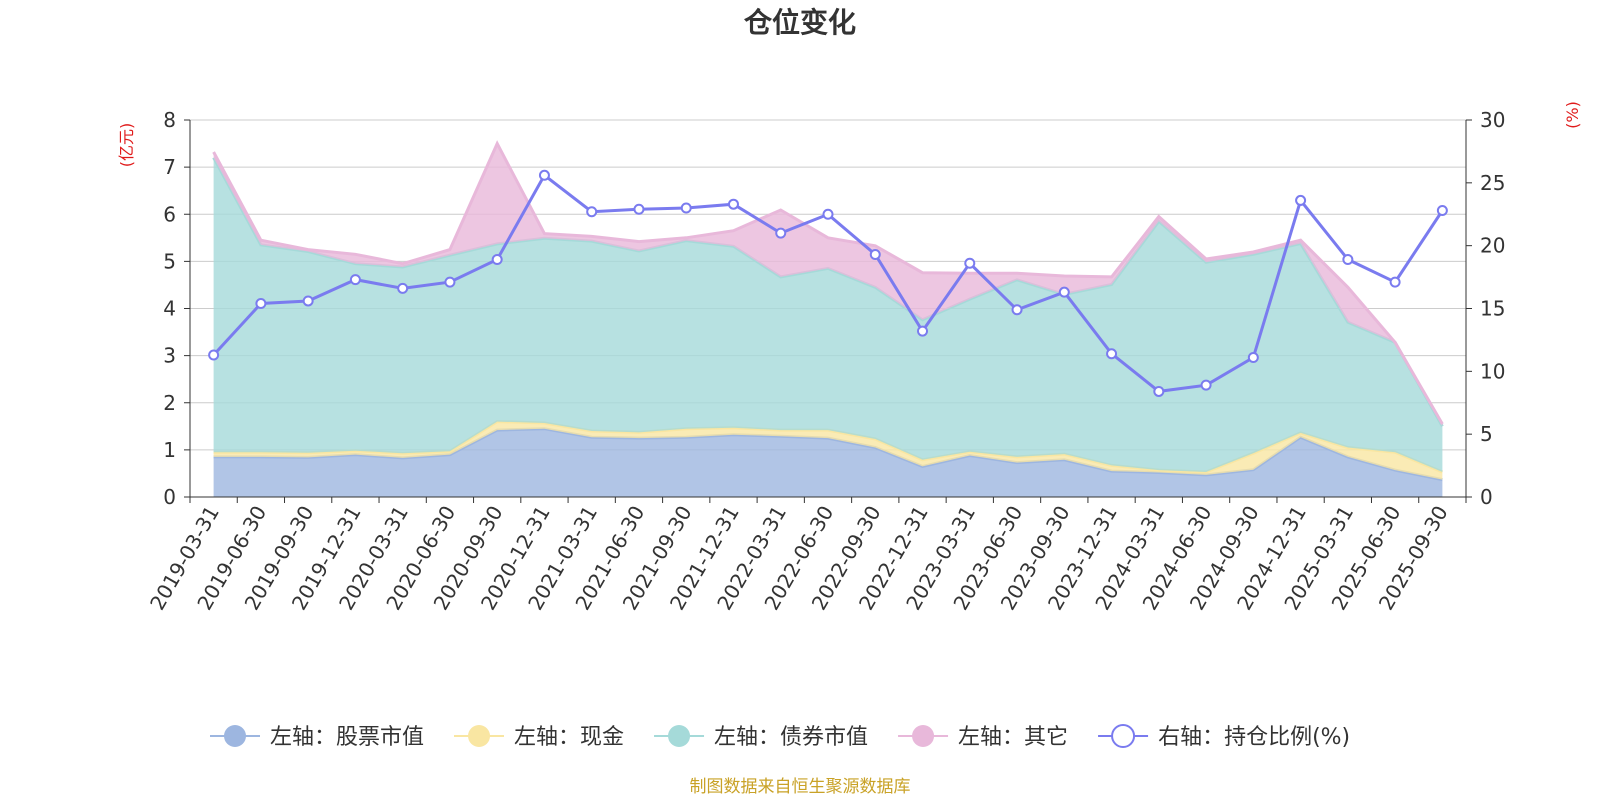 The height and width of the screenshot is (800, 1600). I want to click on area-cash, so click(828, 450).